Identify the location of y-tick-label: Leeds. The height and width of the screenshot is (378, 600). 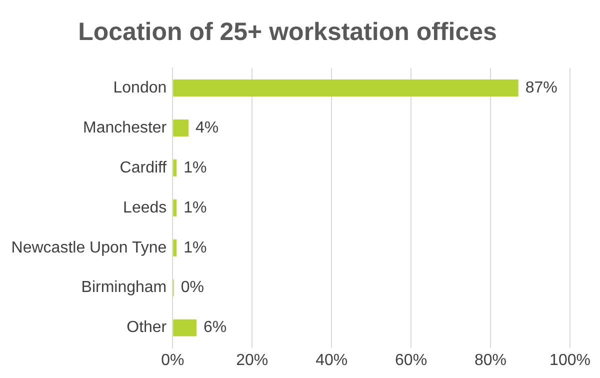
(145, 207).